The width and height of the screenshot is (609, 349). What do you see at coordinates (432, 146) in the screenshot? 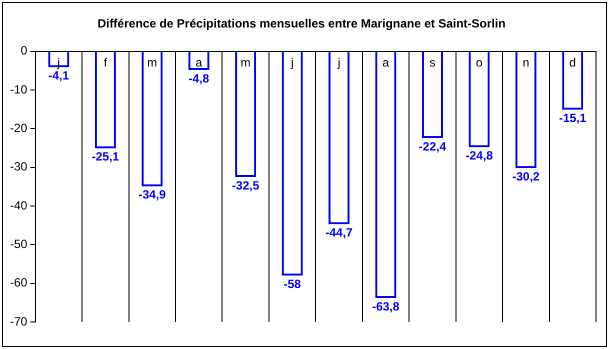
I see `data-label: -22,4` at bounding box center [432, 146].